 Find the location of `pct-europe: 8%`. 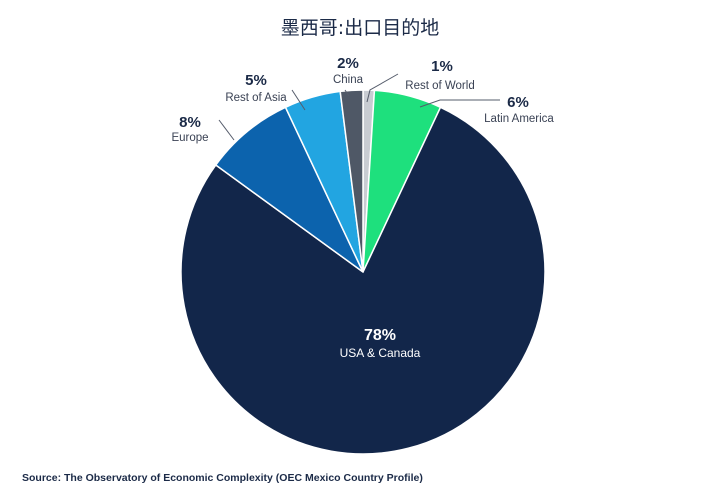

pct-europe: 8% is located at coordinates (190, 122).